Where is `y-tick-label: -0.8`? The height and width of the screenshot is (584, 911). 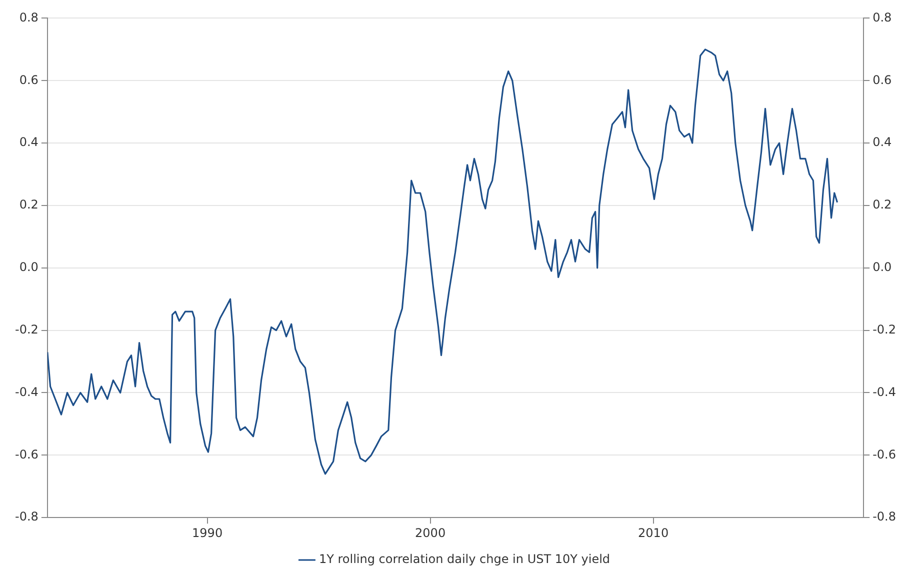
y-tick-label: -0.8 is located at coordinates (26, 517).